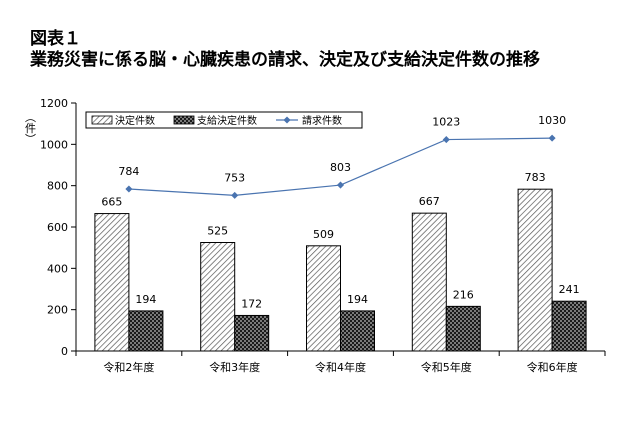 The image size is (640, 425). I want to click on y-tick-label: 400, so click(57, 268).